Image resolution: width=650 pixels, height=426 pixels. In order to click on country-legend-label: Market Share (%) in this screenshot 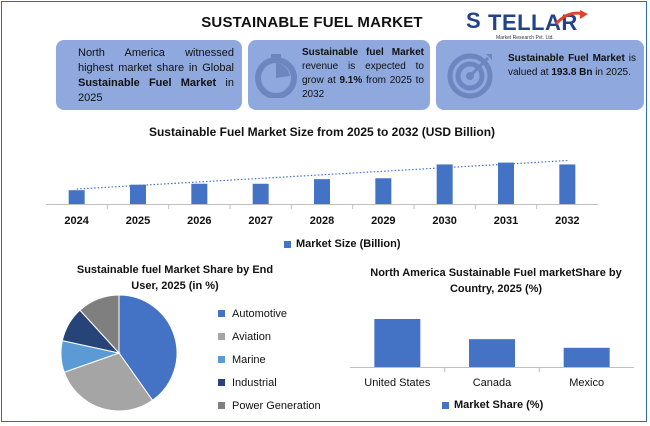, I will do `click(499, 405)`.